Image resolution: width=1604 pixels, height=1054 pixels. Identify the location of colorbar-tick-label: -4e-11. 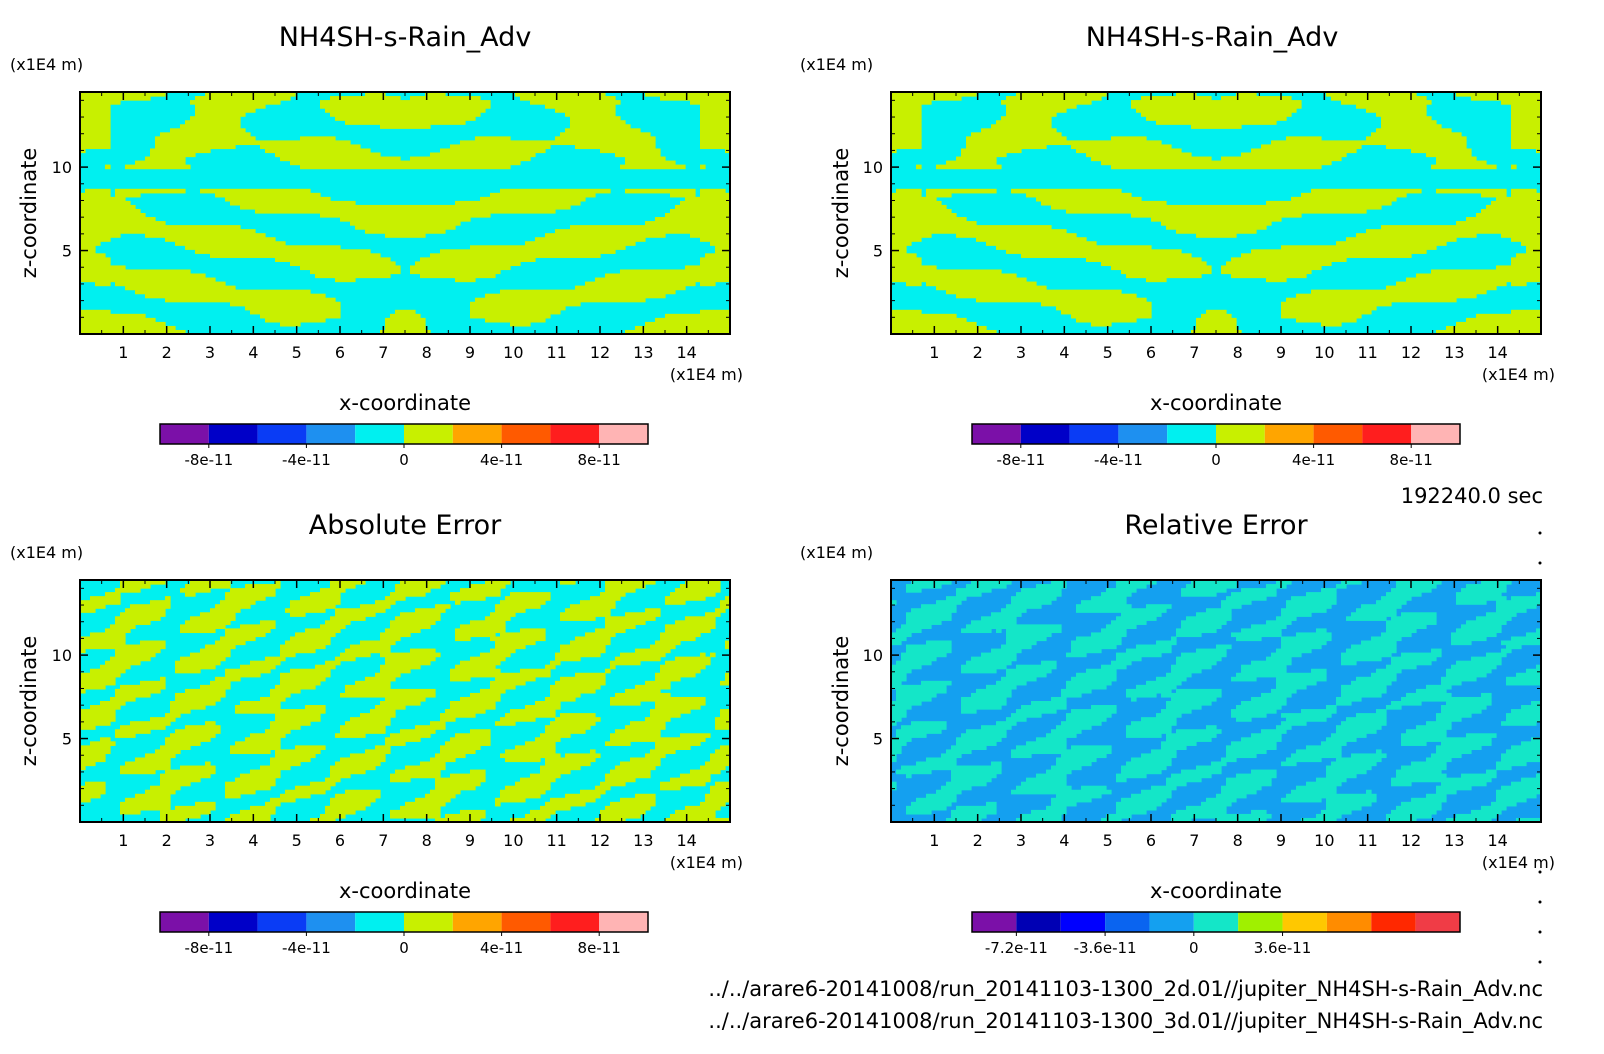
(306, 948).